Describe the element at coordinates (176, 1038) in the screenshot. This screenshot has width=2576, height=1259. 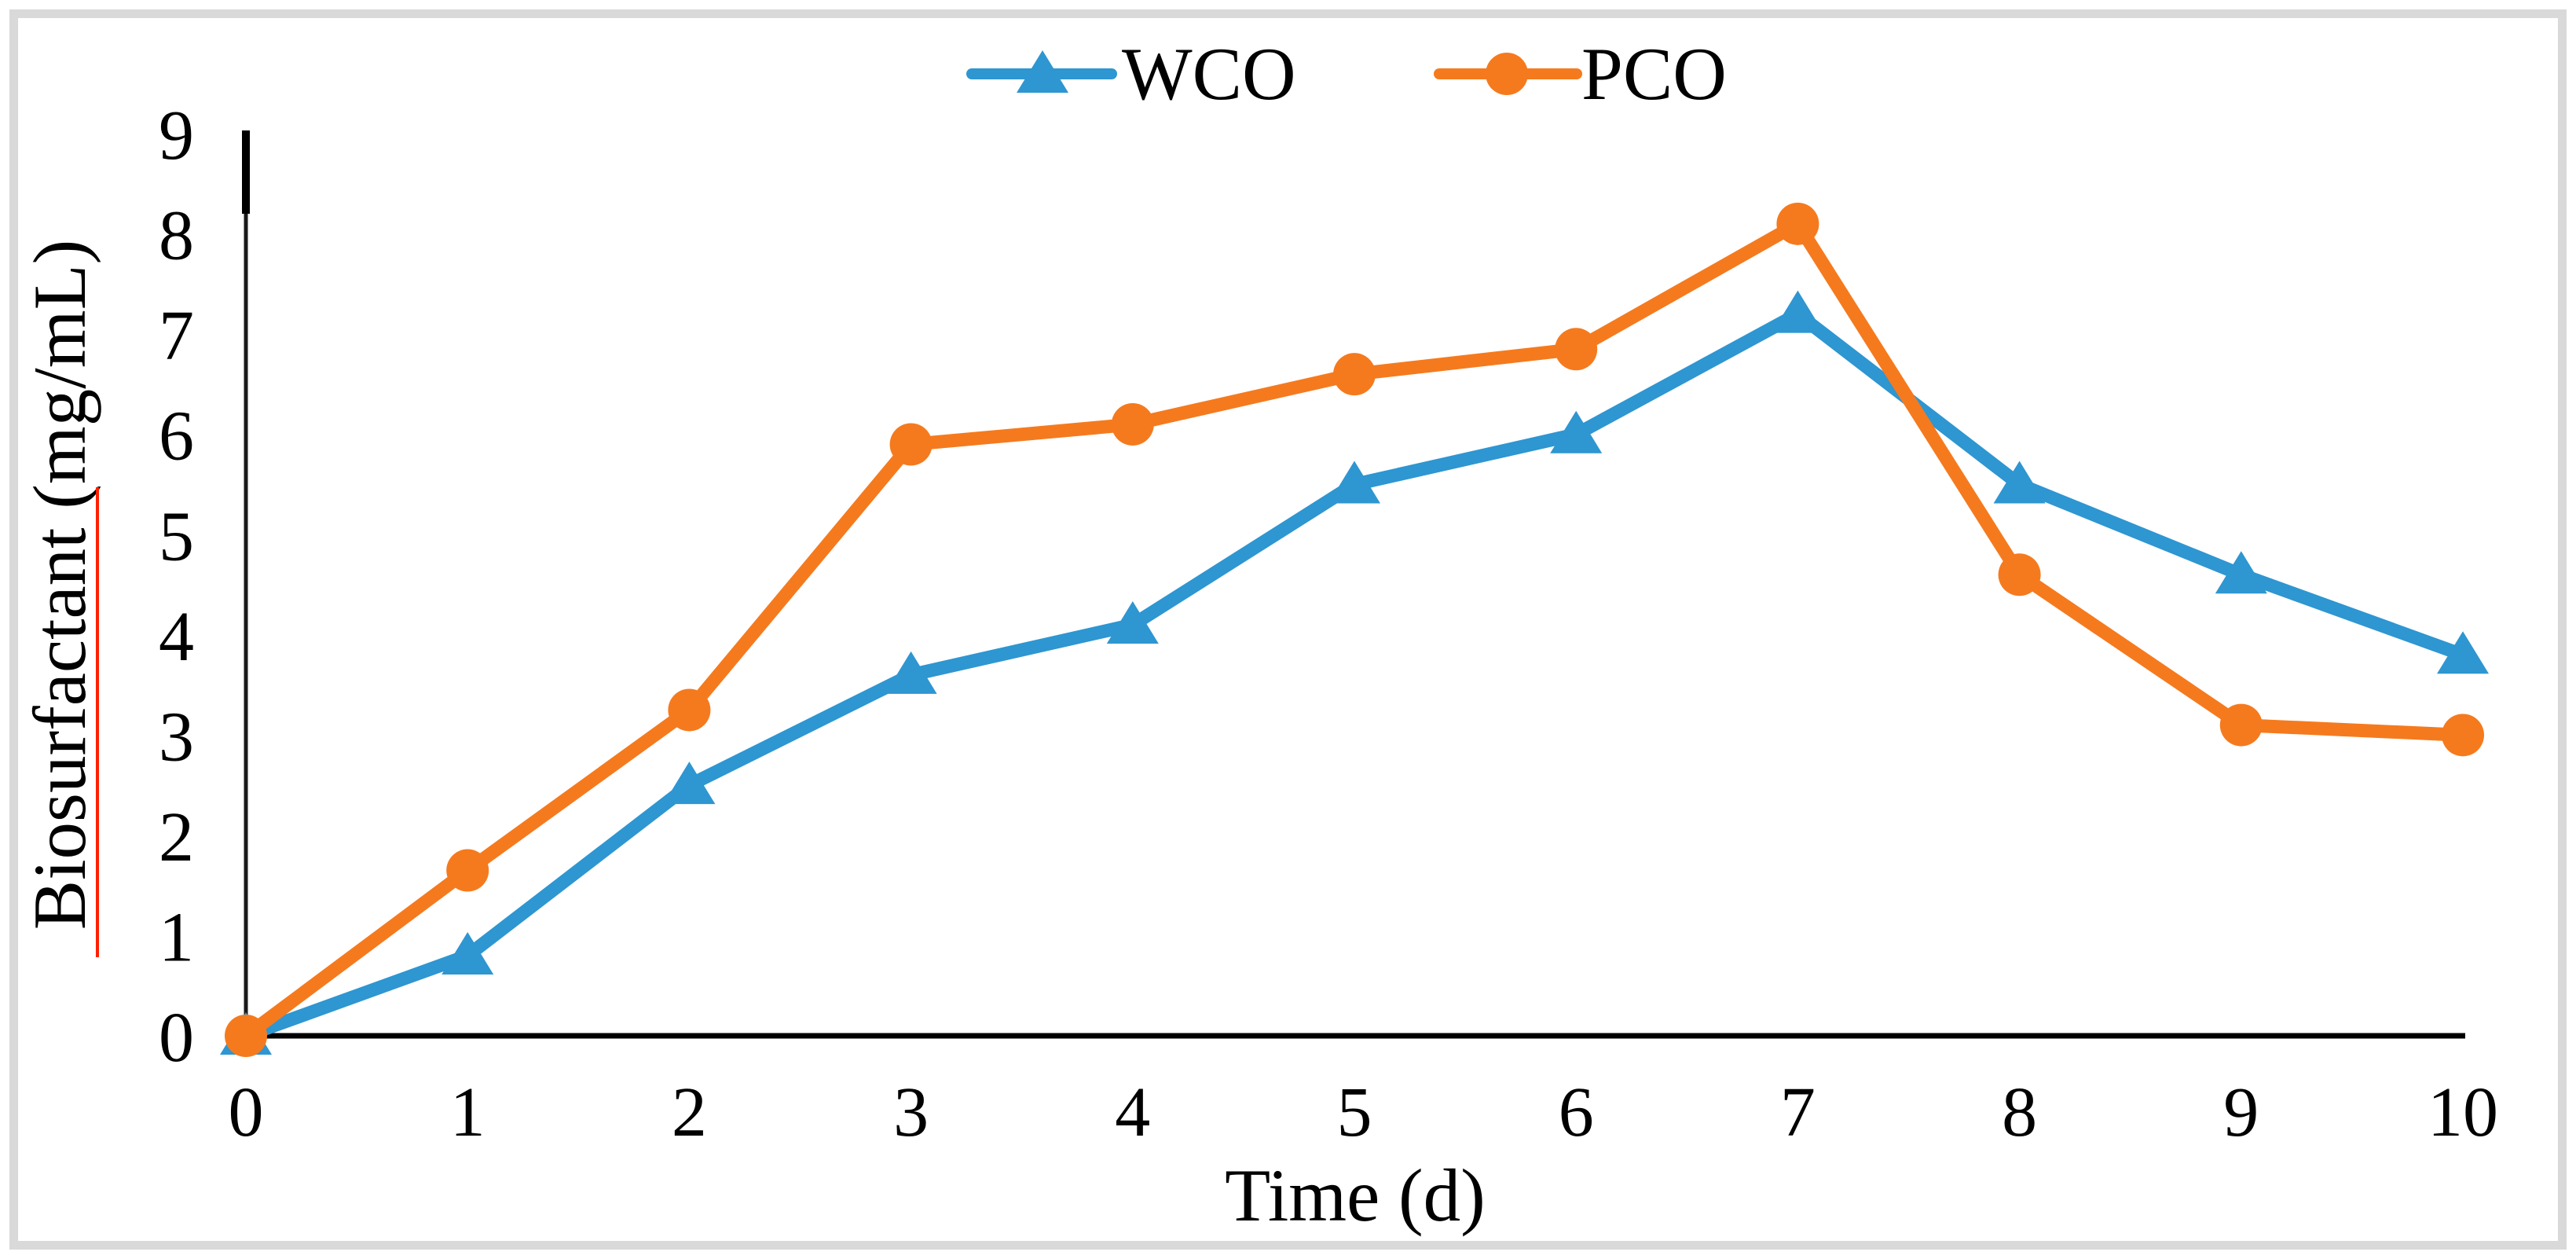
I see `y-tick-label: 0` at that location.